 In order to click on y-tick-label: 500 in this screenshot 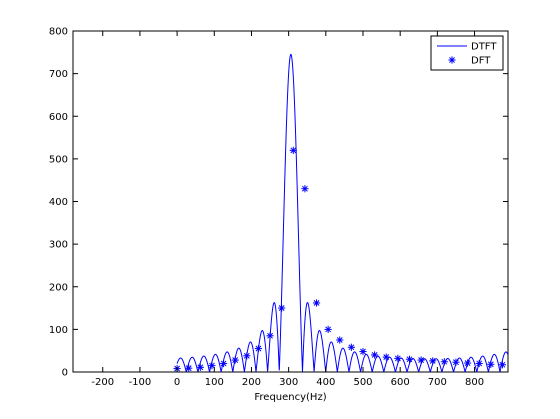, I will do `click(58, 159)`.